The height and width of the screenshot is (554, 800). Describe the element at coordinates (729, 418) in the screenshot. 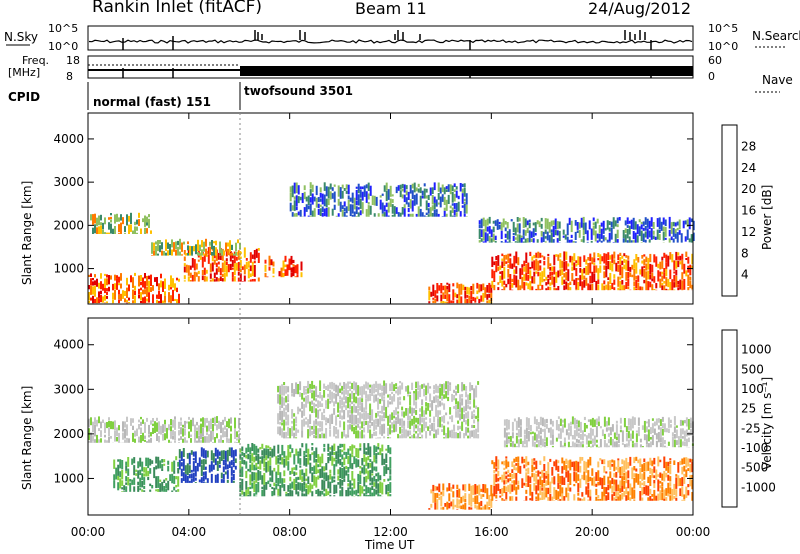

I see `velocity-colorbar-frame` at that location.